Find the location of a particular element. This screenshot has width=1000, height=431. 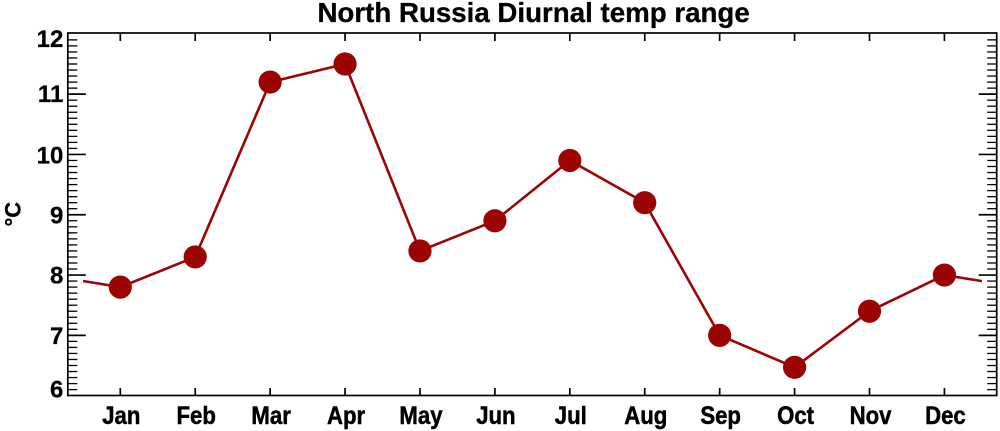

svg-text:North Russia Diurnal temp rang: North Russia Diurnal temp range is located at coordinates (533, 14).